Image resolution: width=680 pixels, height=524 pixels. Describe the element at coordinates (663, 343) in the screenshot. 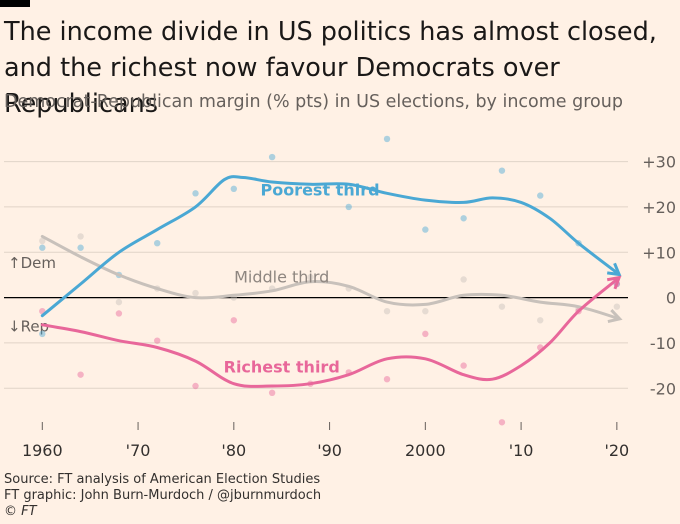

I see `y-tick-label: -10` at that location.